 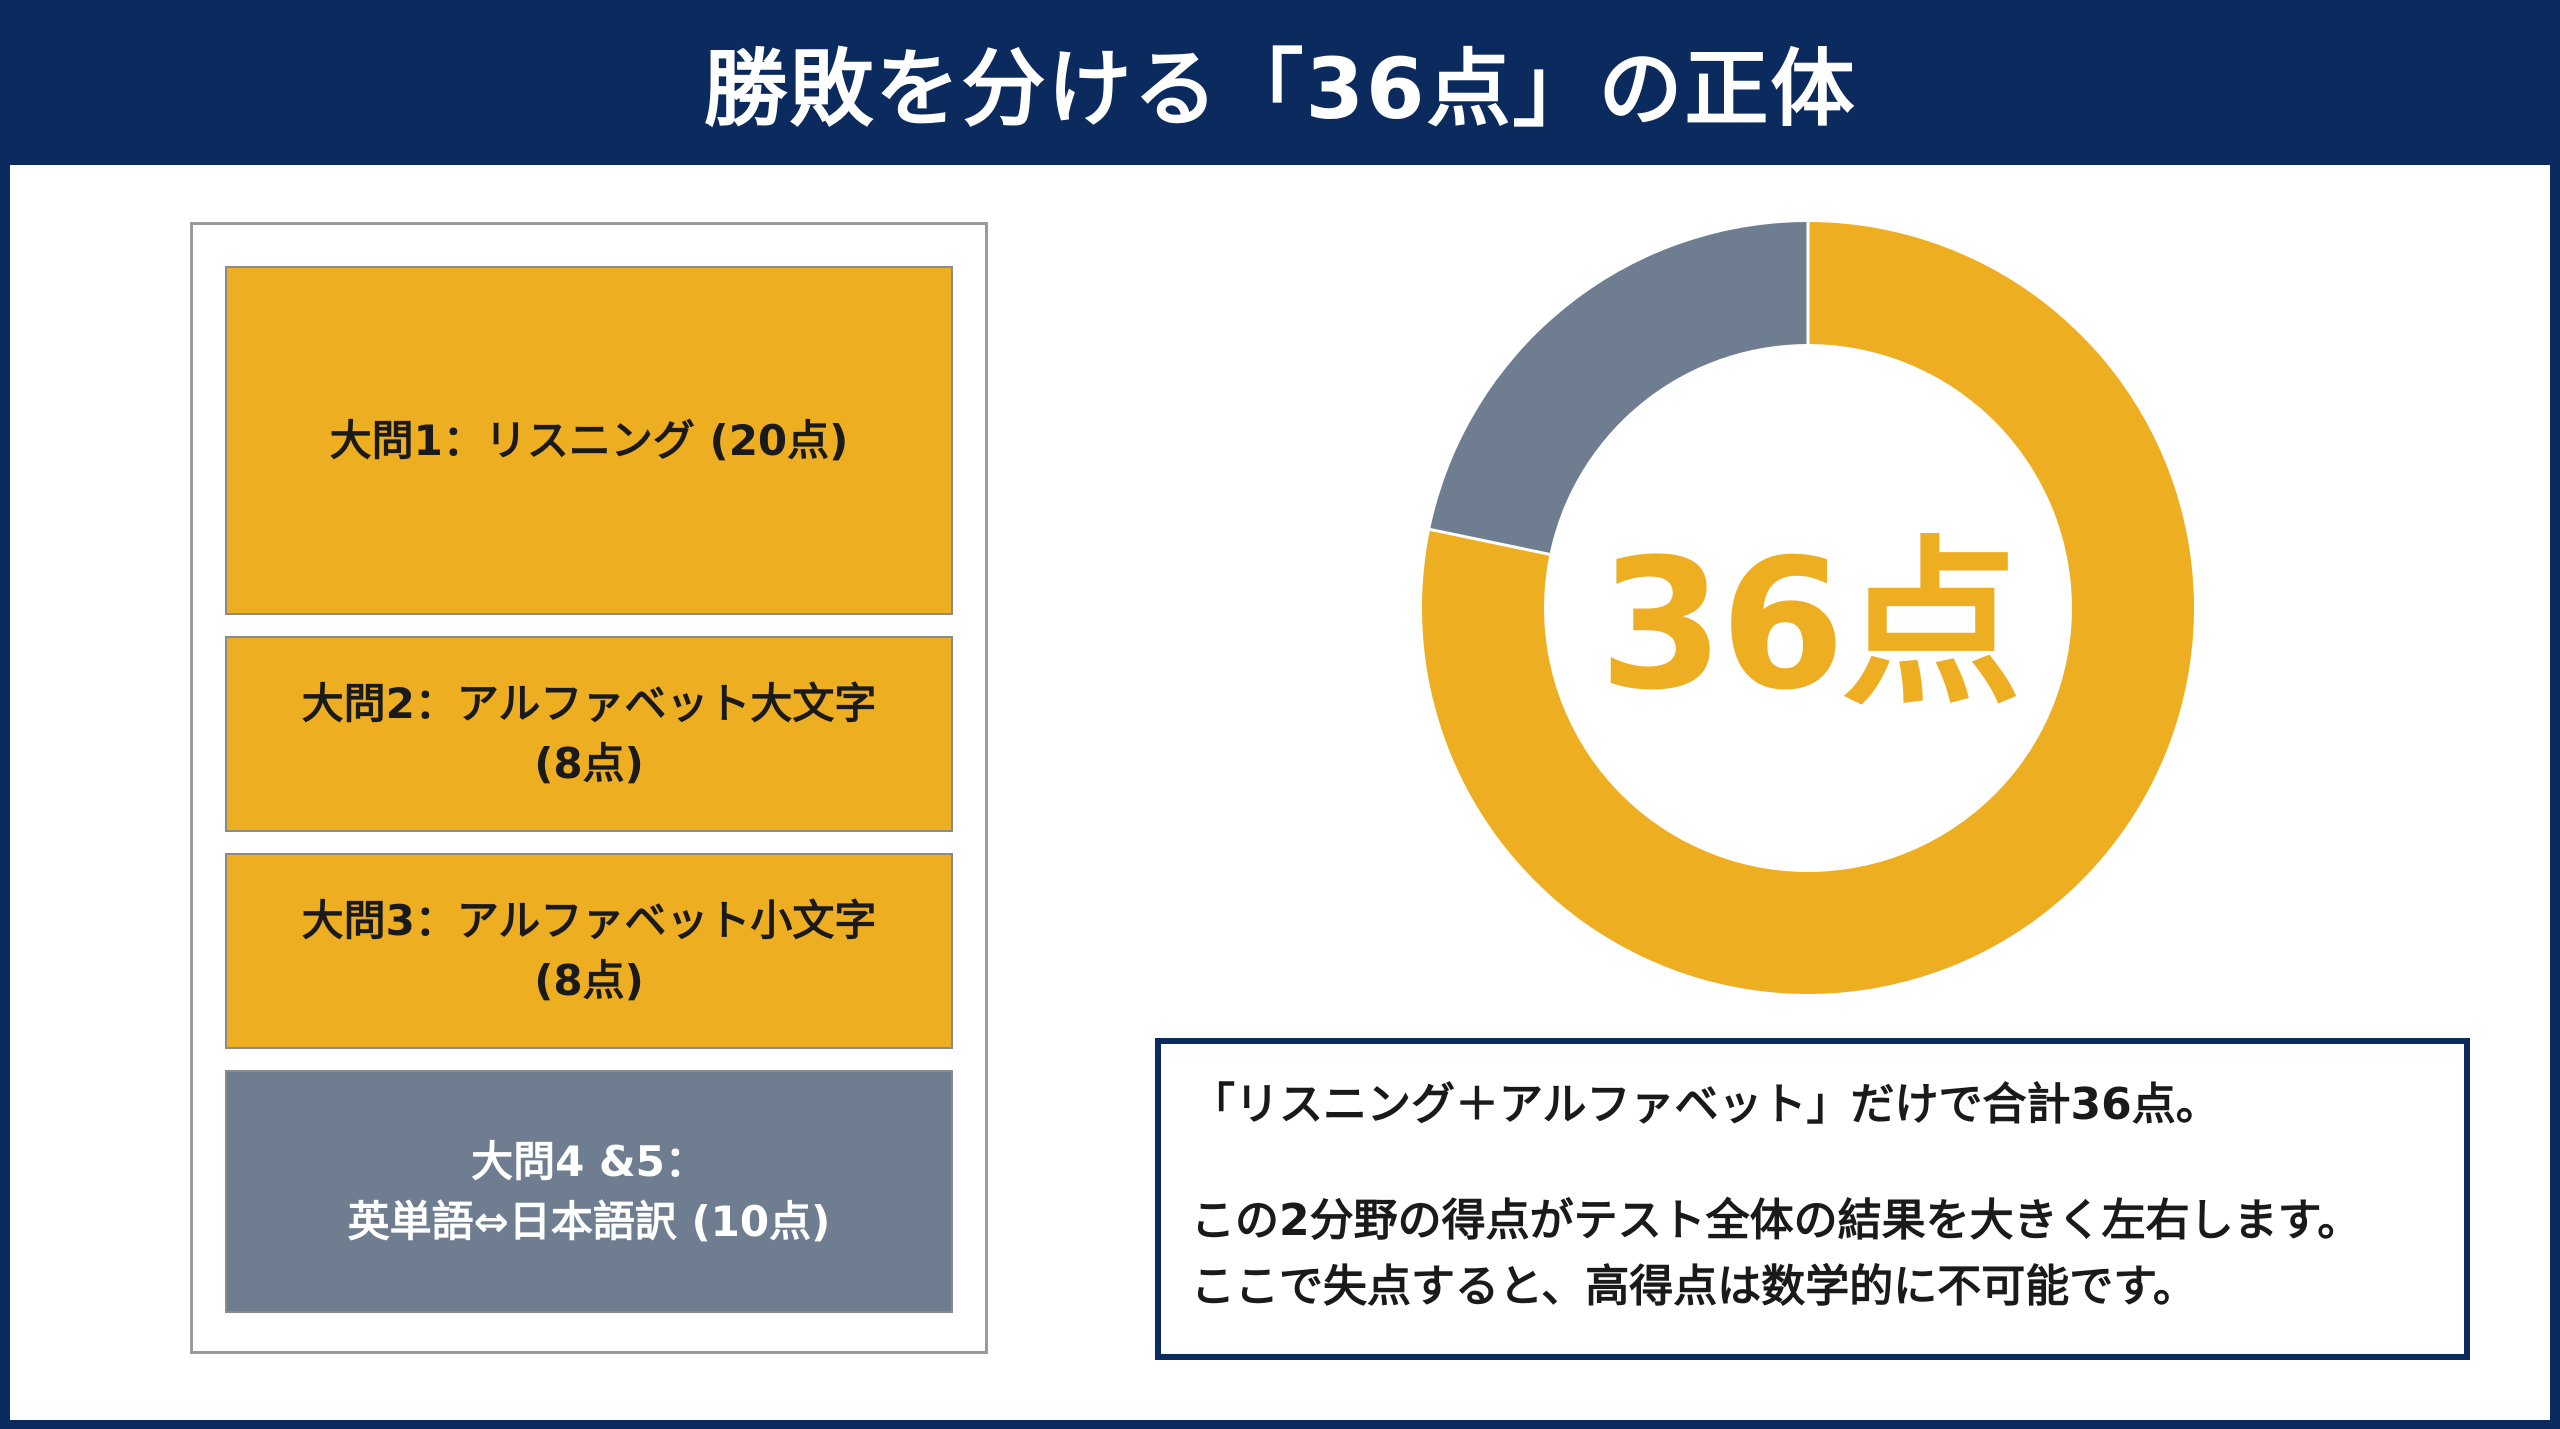 I want to click on note-line: 「リスニング＋アルファベット」だけで合計36点。, so click(x=1705, y=1104).